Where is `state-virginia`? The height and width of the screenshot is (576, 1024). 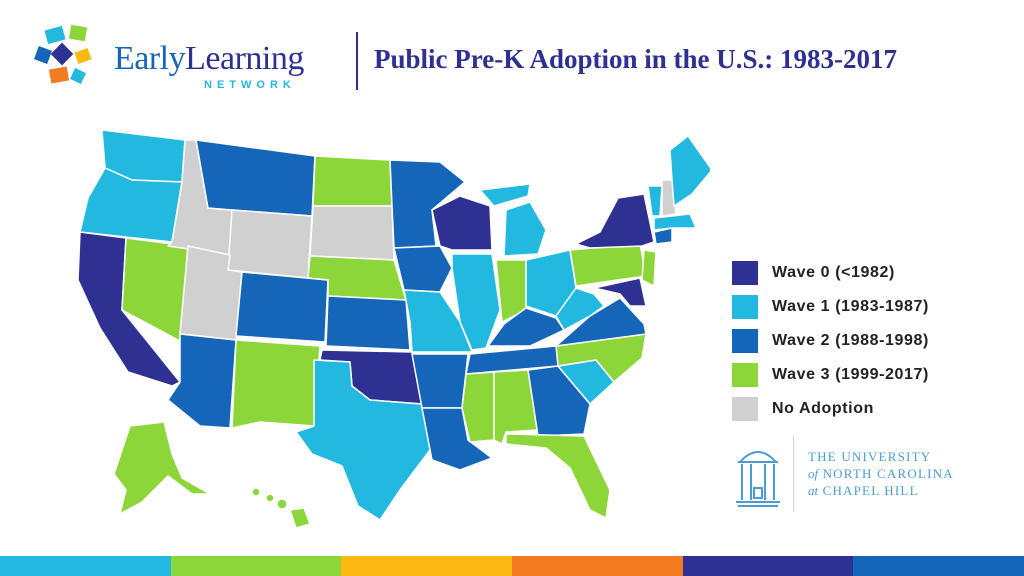 state-virginia is located at coordinates (601, 322).